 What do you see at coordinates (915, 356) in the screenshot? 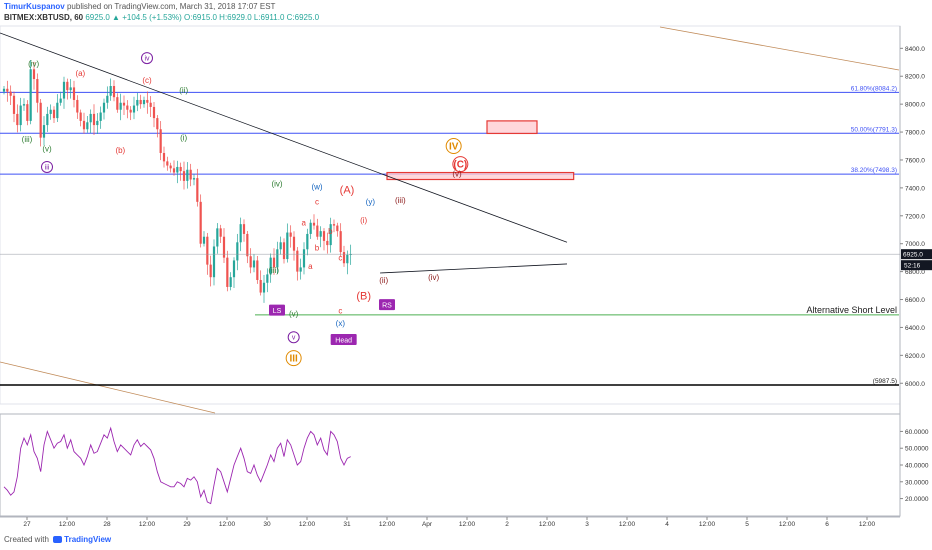
I see `price-tick-label: 6200.0` at bounding box center [915, 356].